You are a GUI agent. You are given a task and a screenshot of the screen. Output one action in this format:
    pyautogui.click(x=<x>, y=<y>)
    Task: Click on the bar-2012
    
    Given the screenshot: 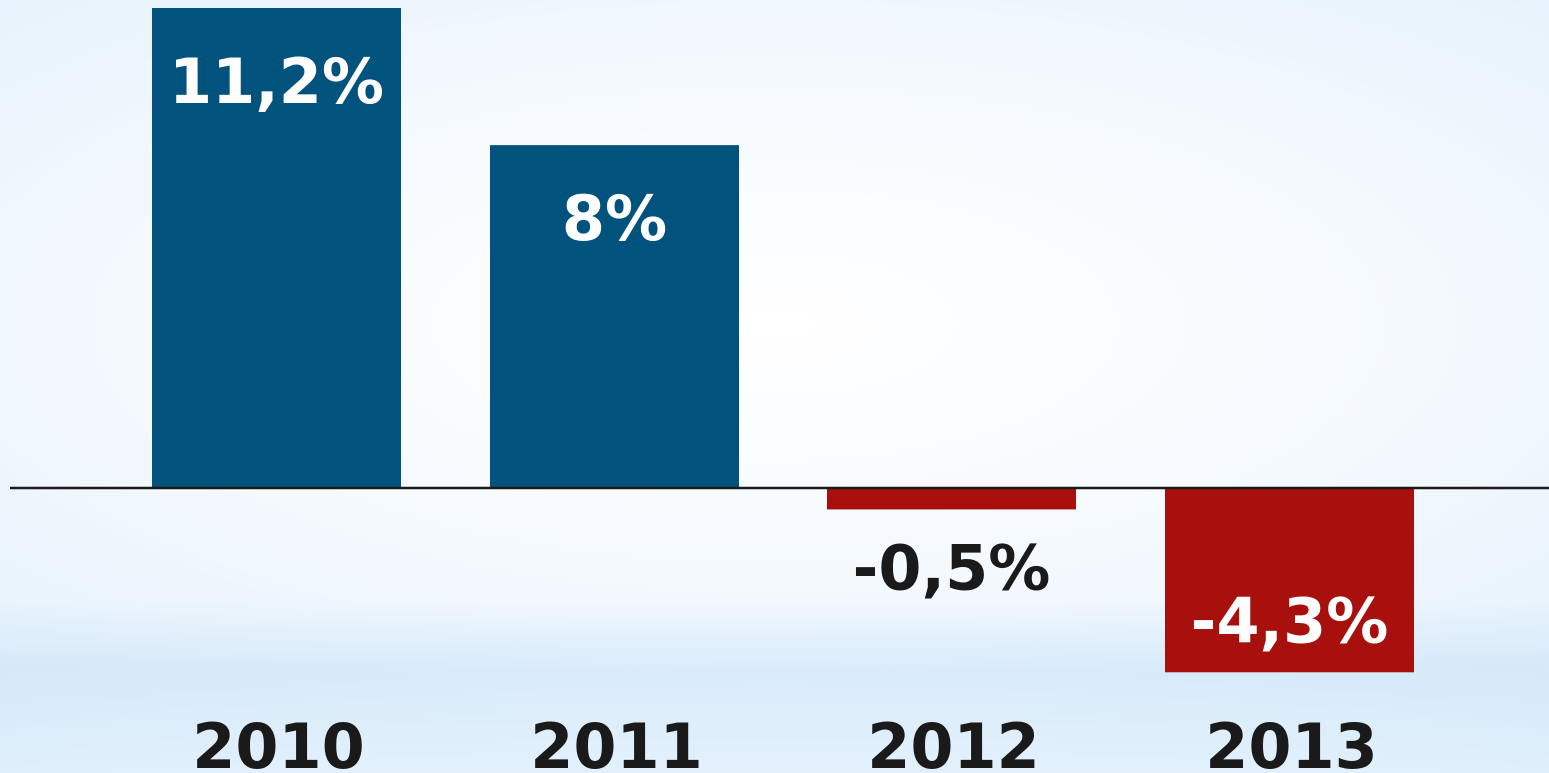 What is the action you would take?
    pyautogui.click(x=951, y=499)
    